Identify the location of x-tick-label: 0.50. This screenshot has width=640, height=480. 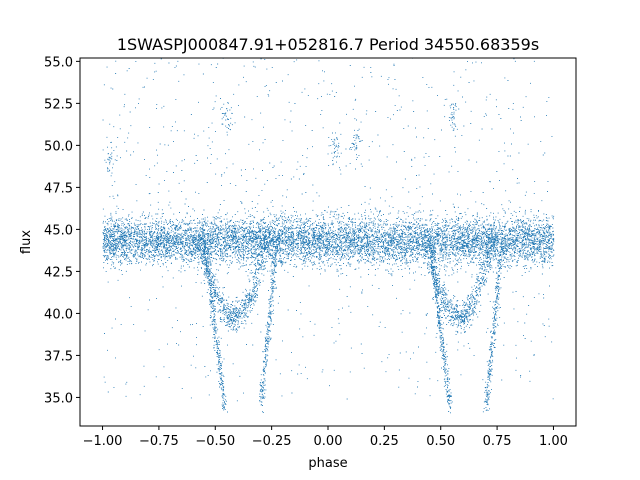
(440, 441).